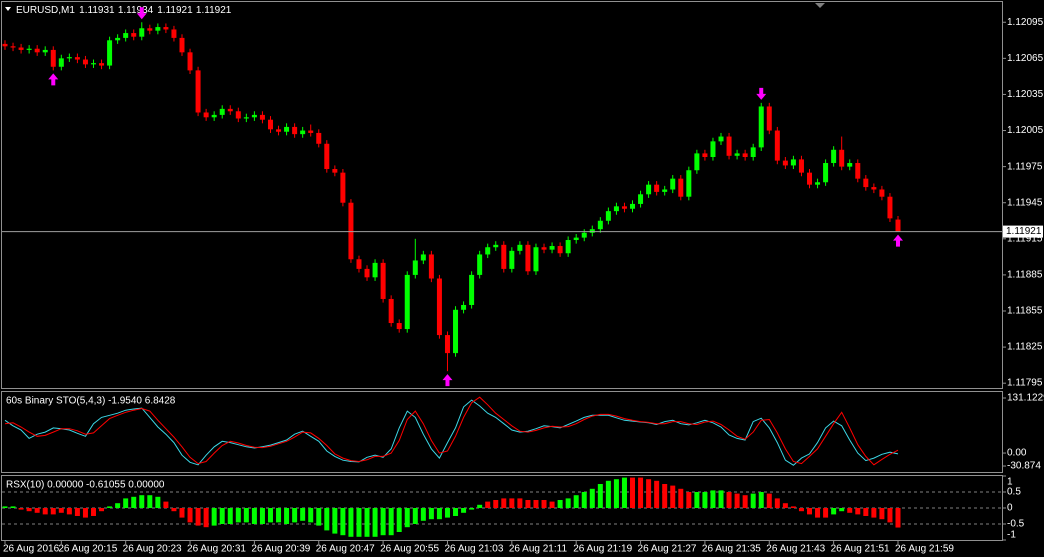  Describe the element at coordinates (451, 432) in the screenshot. I see `oscillator-line` at that location.